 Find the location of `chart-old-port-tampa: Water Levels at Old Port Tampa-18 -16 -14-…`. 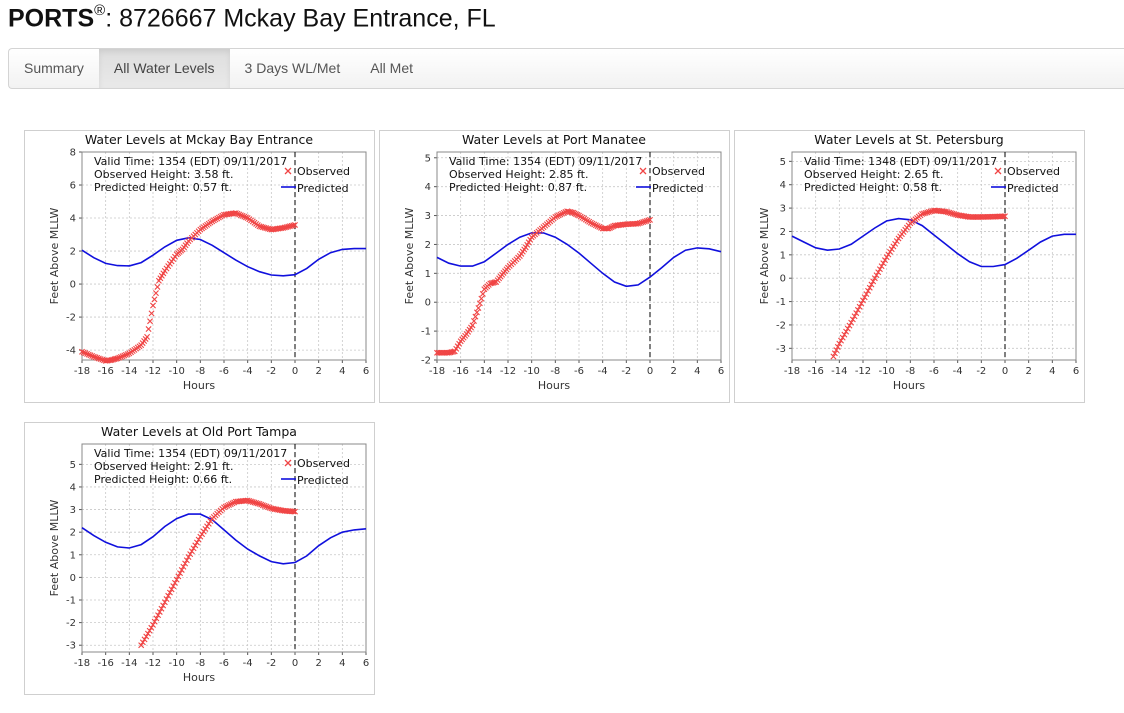

chart-old-port-tampa: Water Levels at Old Port Tampa-18 -16 -14-… is located at coordinates (208, 554).